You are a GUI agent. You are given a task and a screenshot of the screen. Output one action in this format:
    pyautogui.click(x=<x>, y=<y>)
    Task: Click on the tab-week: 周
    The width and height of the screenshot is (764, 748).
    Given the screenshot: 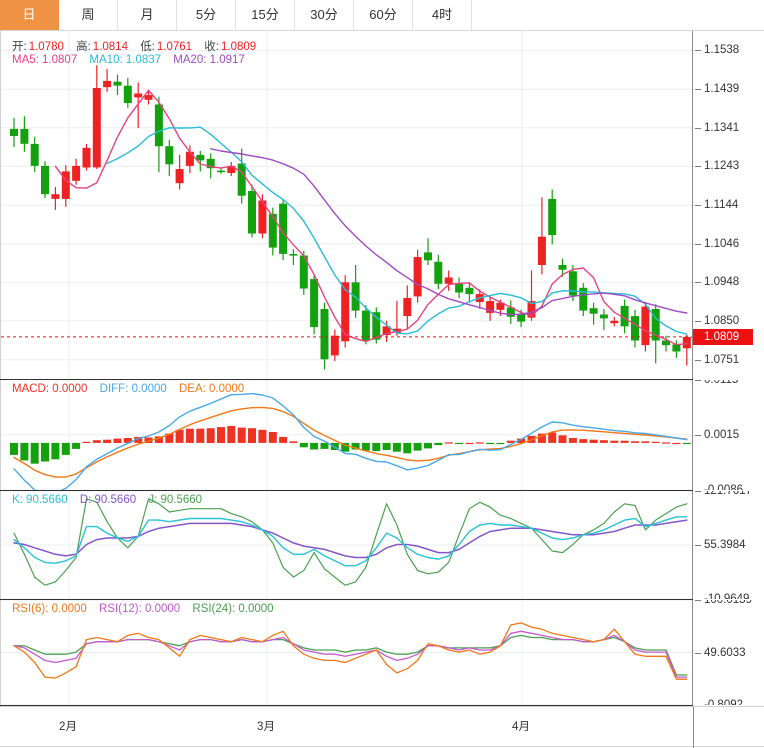 What is the action you would take?
    pyautogui.click(x=88, y=15)
    